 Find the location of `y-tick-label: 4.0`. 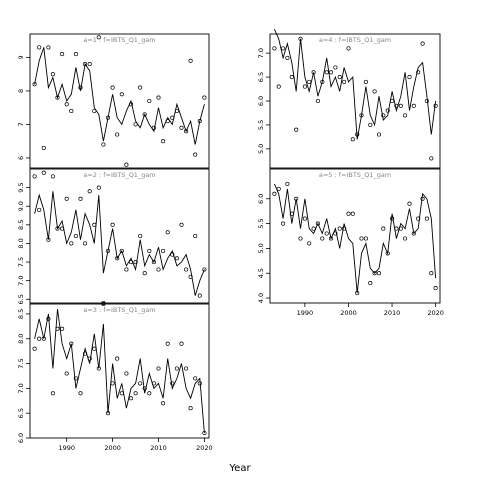

y-tick-label: 4.0 is located at coordinates (261, 298).